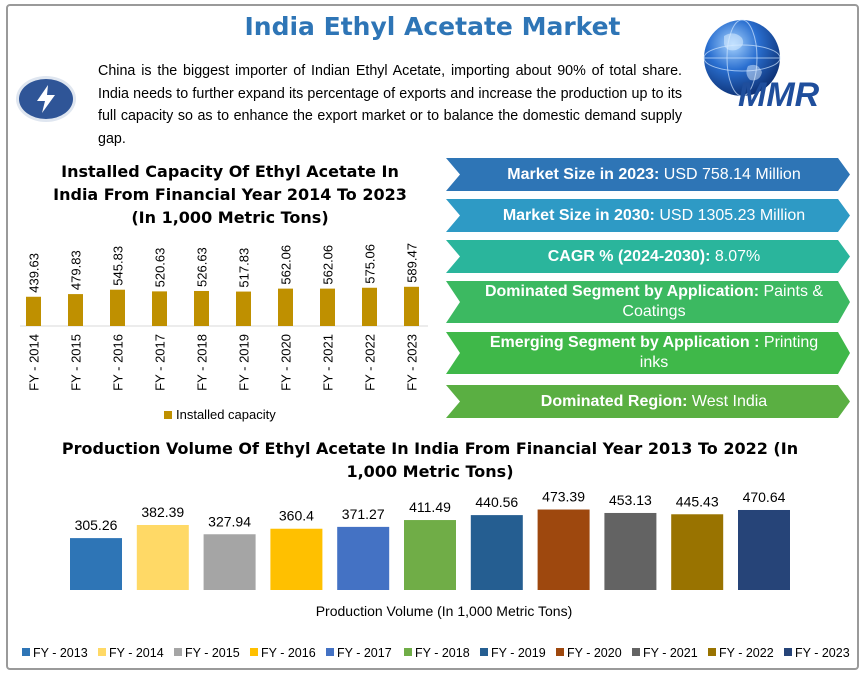  I want to click on capacity-data-label: 589.47, so click(412, 263).